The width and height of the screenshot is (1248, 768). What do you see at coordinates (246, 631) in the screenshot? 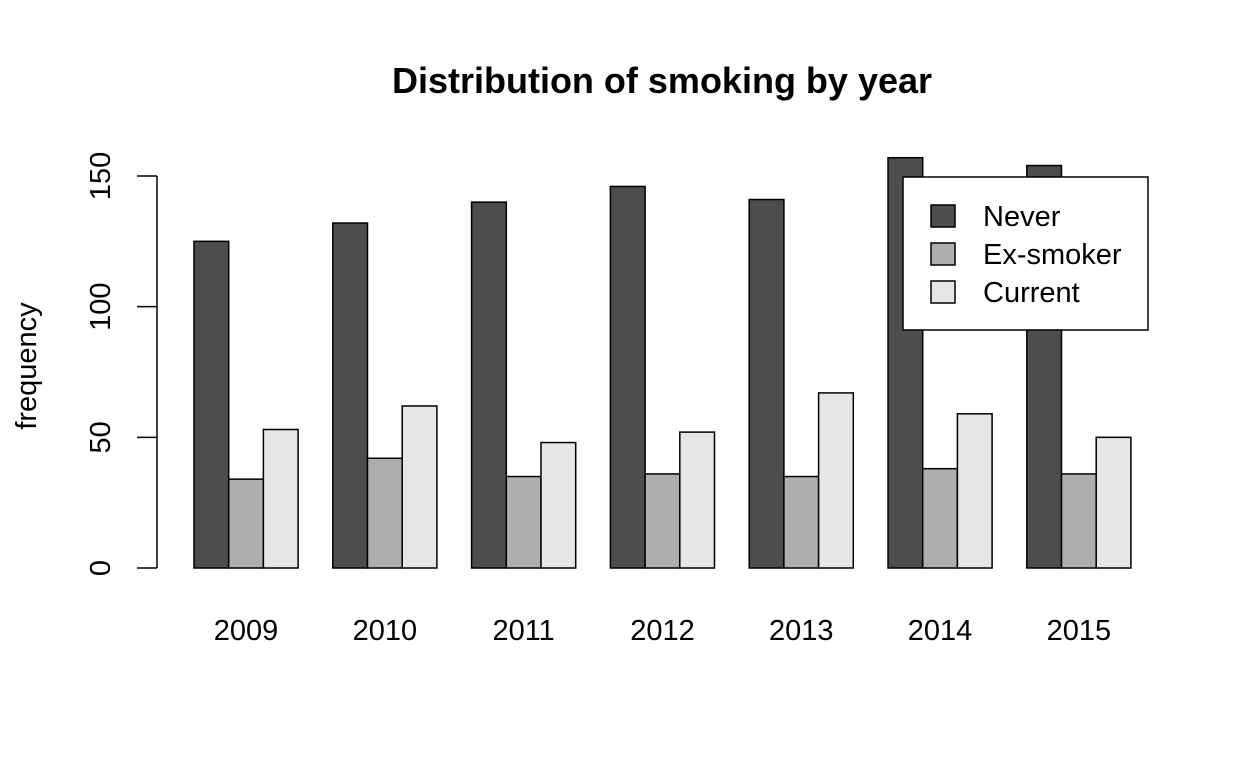
I see `x-tick-label: 2009` at bounding box center [246, 631].